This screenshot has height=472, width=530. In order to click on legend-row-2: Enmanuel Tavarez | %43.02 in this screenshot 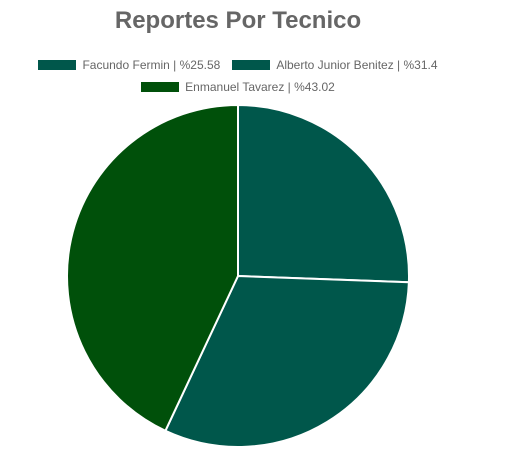, I will do `click(238, 87)`.